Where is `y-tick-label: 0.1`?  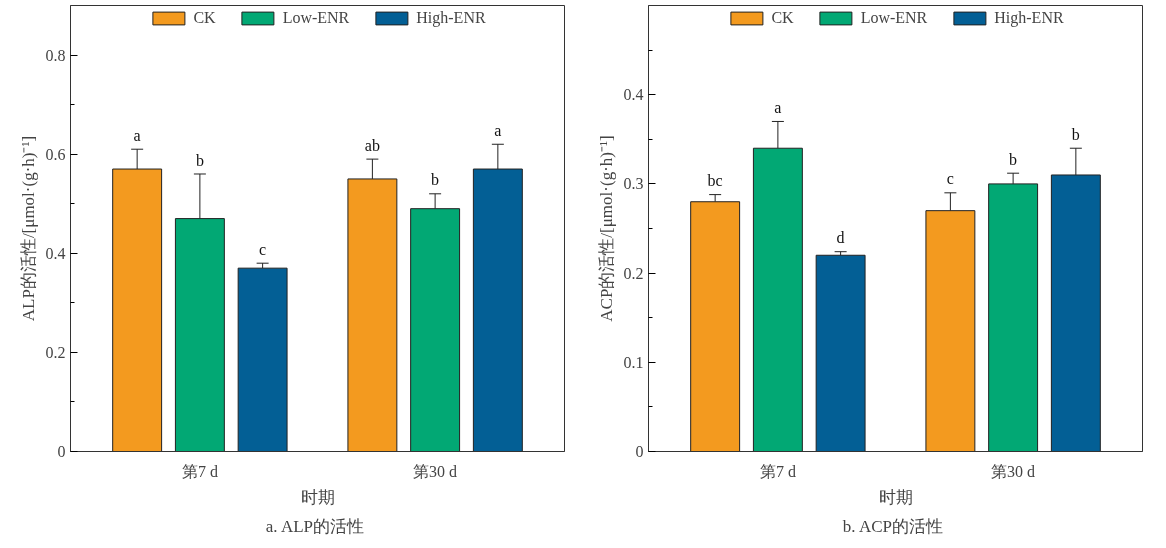 y-tick-label: 0.1 is located at coordinates (633, 362).